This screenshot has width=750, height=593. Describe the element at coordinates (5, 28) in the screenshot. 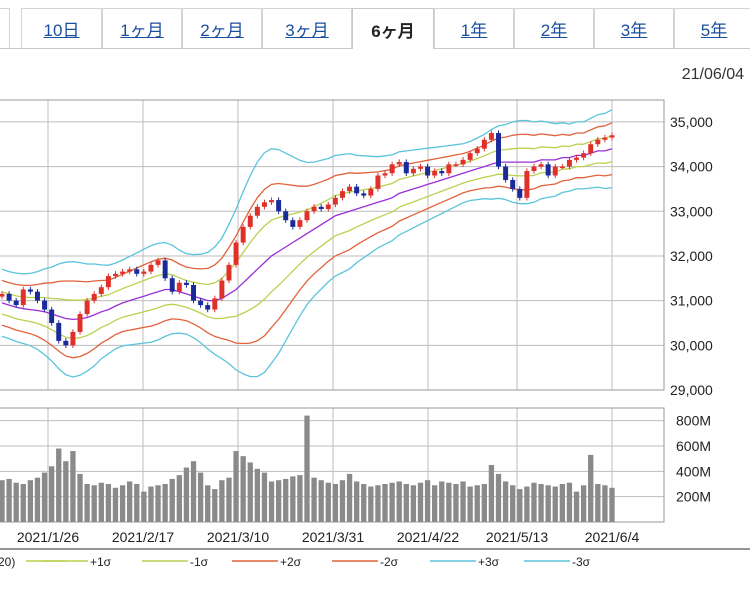

I see `tab-1-day: 1` at that location.